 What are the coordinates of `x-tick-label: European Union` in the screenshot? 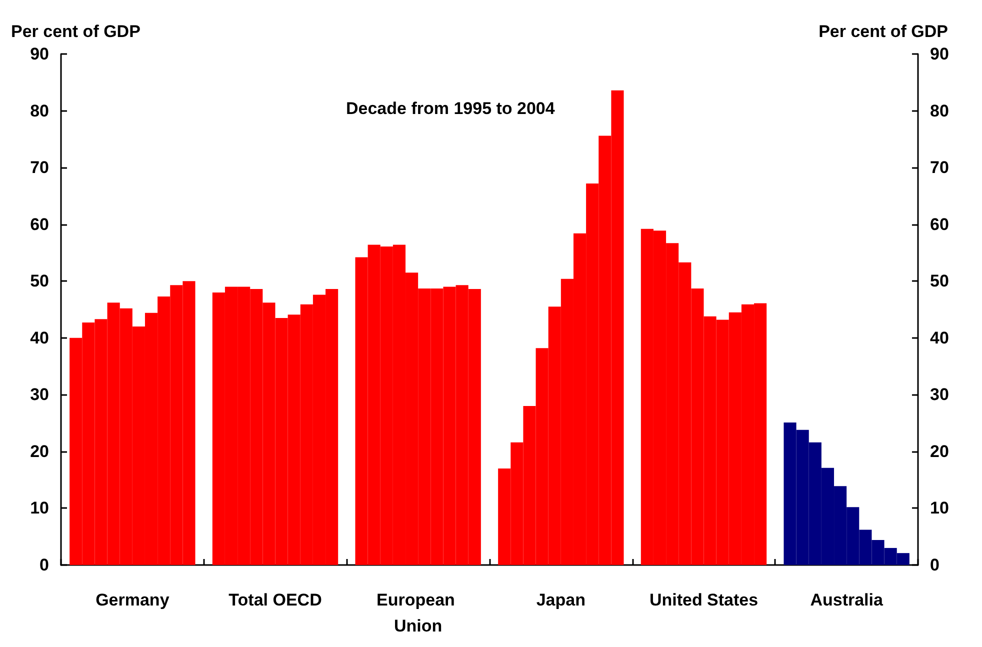 It's located at (418, 613).